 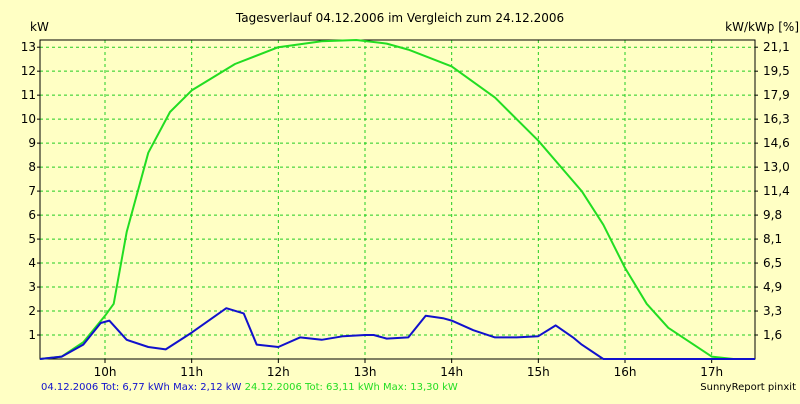 What do you see at coordinates (32, 311) in the screenshot?
I see `y-tick-label-left: 2` at bounding box center [32, 311].